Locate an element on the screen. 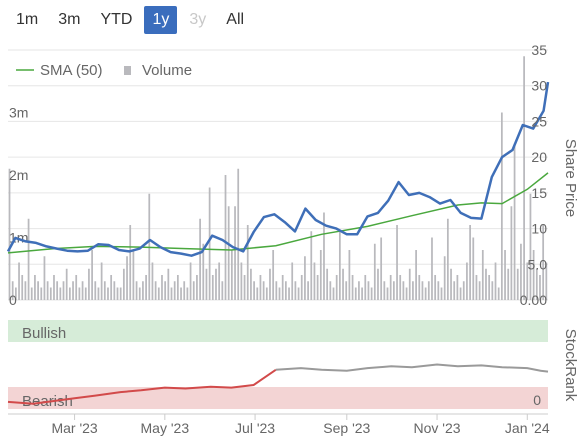 This screenshot has width=577, height=437. x-tick-label: Jan '24 is located at coordinates (527, 428).